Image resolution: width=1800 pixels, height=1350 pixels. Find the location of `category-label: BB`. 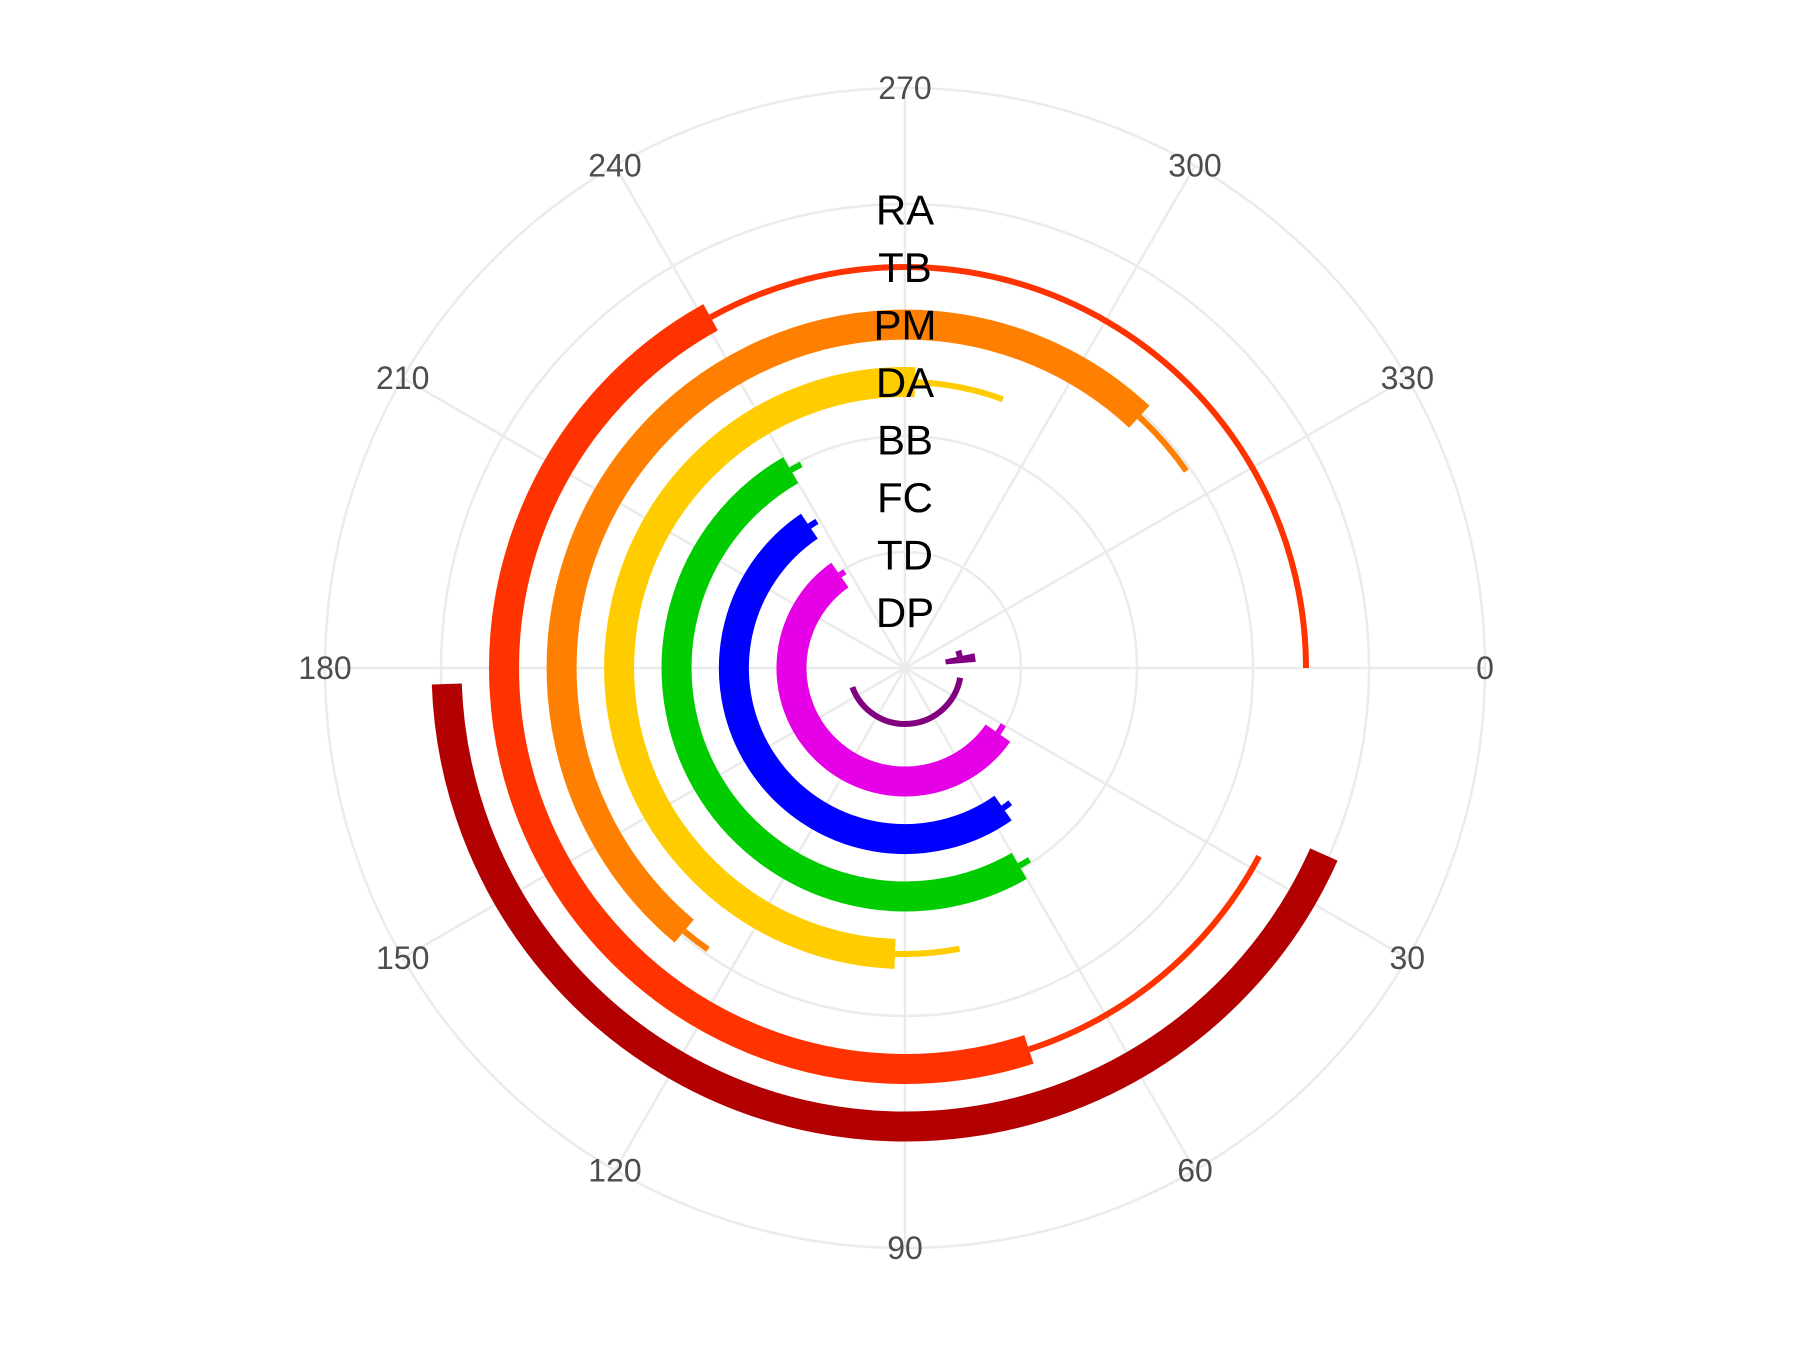

category-label: BB is located at coordinates (905, 440).